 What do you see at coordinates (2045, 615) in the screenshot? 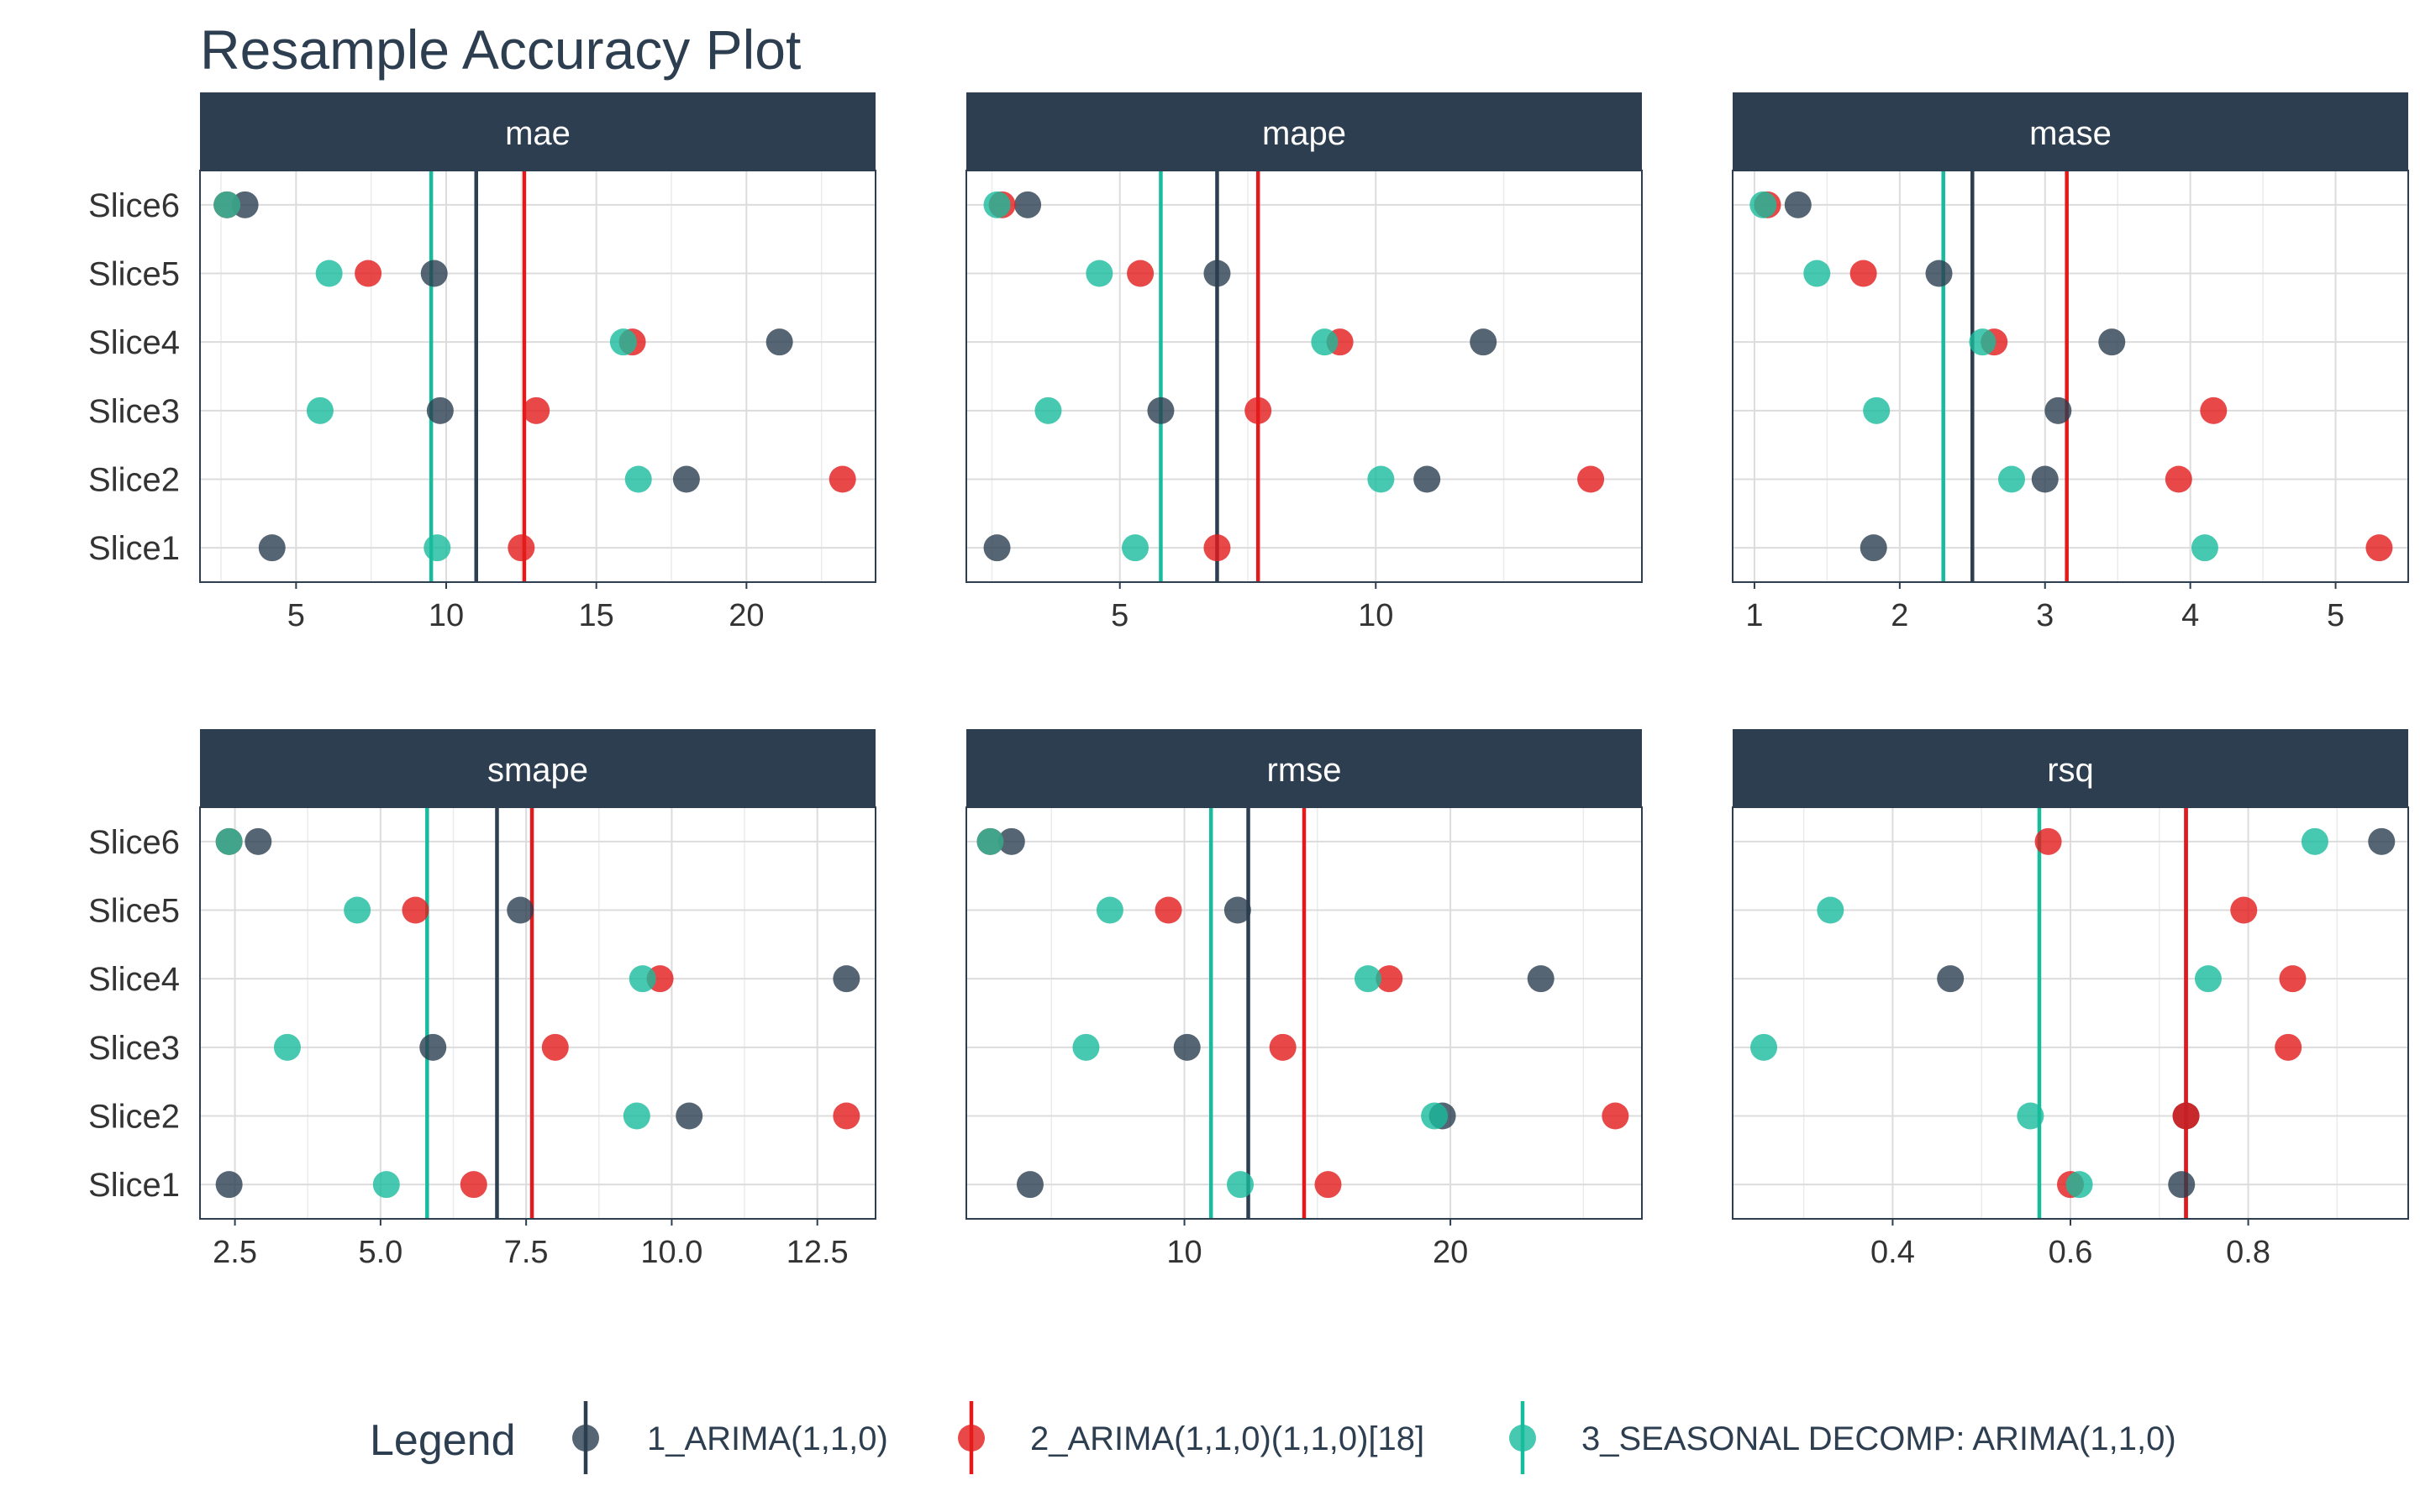
I see `x-tick-label: 3` at bounding box center [2045, 615].